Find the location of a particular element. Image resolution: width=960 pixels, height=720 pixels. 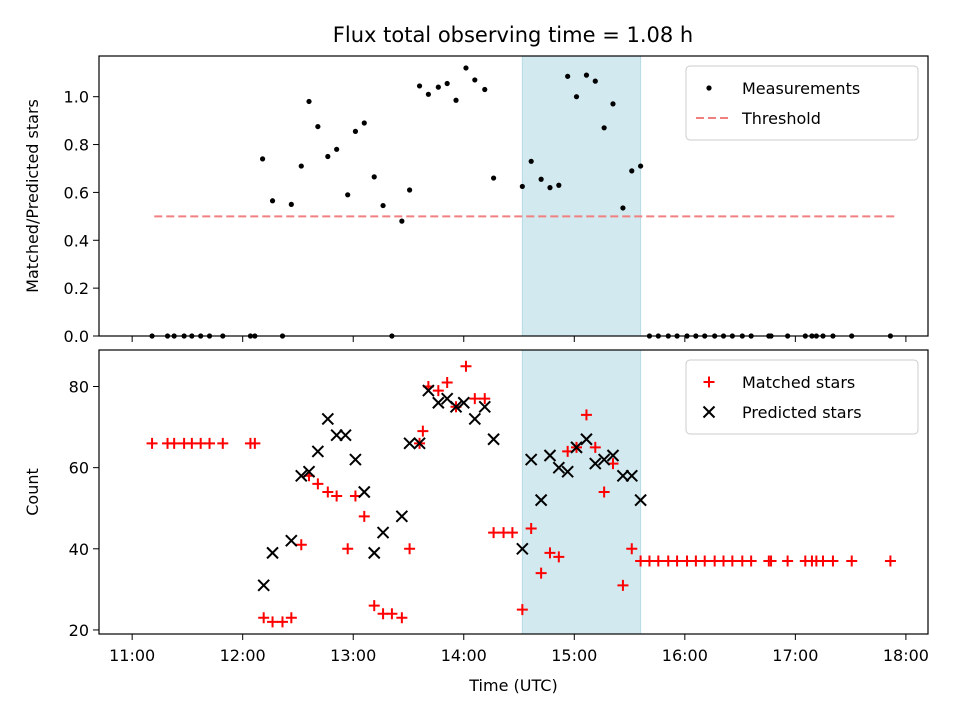

x-tick-label: 13:00 is located at coordinates (353, 655).